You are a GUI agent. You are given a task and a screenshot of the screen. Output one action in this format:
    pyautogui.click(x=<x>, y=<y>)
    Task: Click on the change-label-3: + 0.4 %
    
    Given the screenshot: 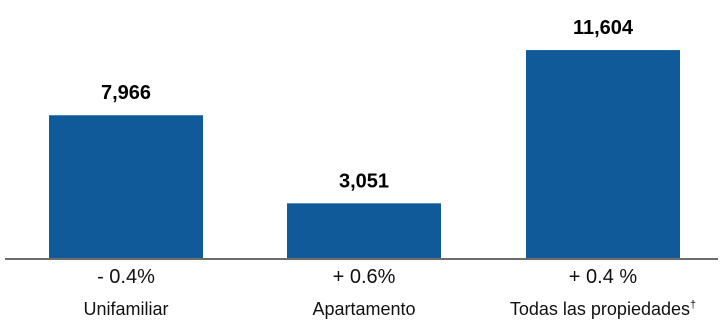 What is the action you would take?
    pyautogui.click(x=603, y=277)
    